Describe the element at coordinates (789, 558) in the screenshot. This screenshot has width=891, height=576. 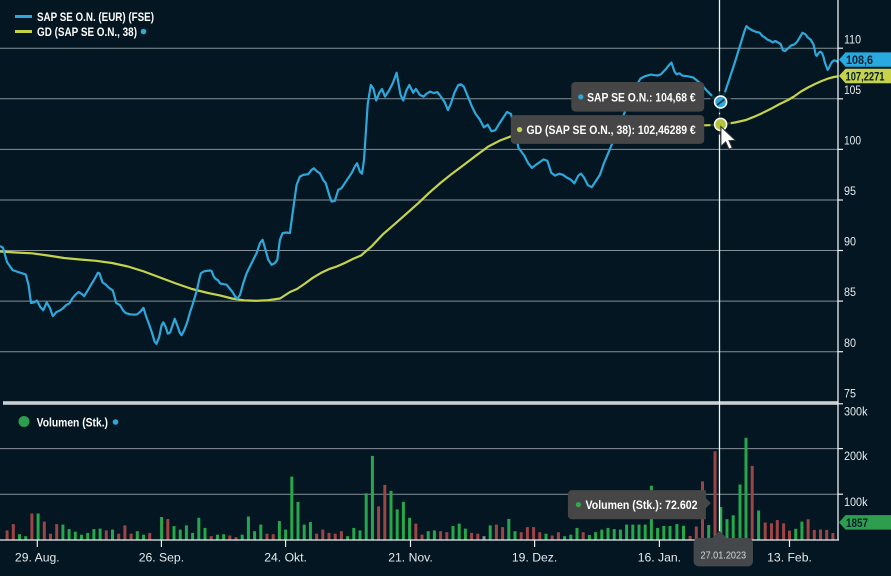
I see `svg-text: 13. Feb.` at that location.